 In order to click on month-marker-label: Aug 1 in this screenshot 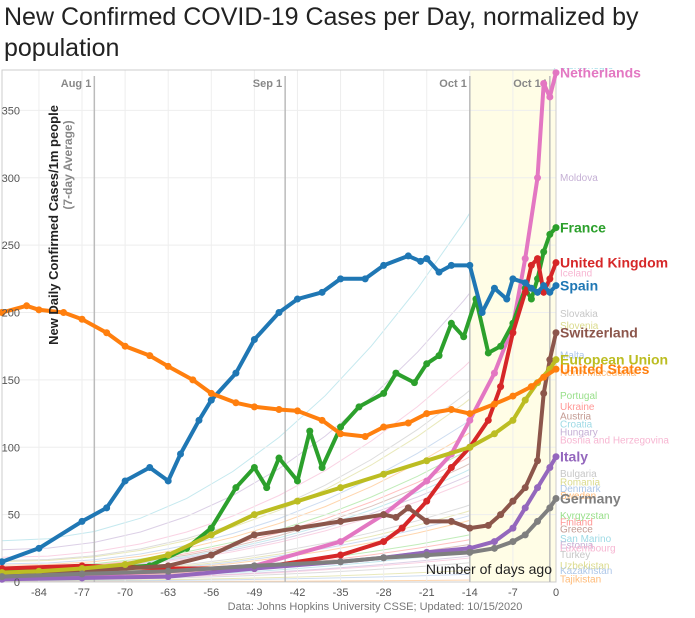, I will do `click(76, 84)`.